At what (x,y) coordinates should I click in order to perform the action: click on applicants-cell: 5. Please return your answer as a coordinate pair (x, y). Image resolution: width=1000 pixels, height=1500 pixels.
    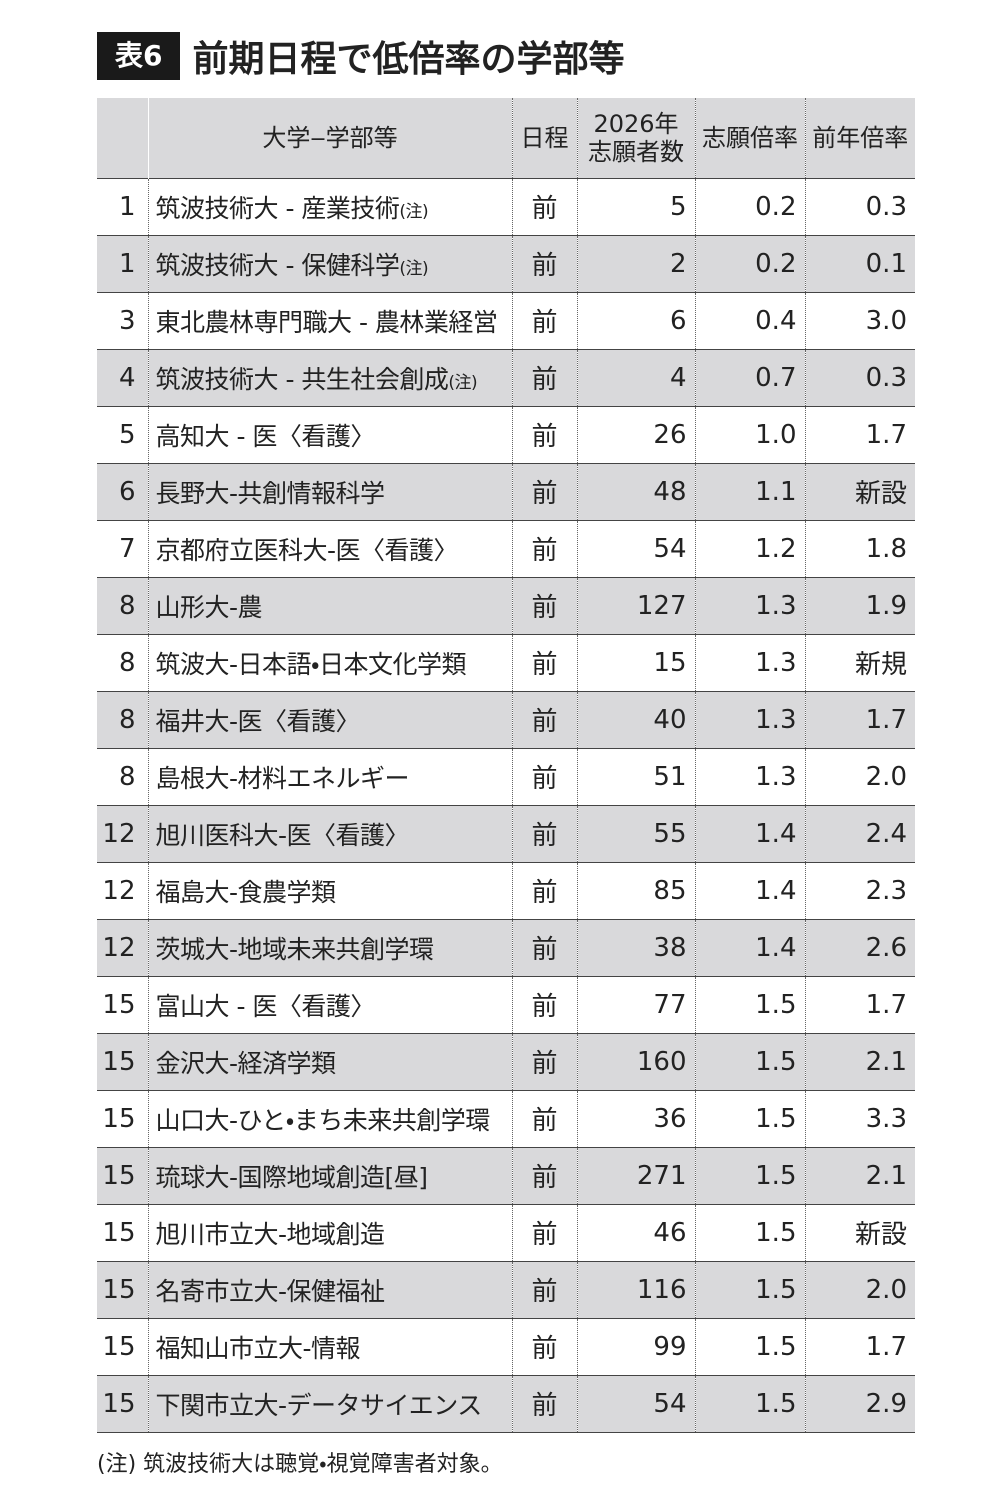
    Looking at the image, I should click on (635, 206).